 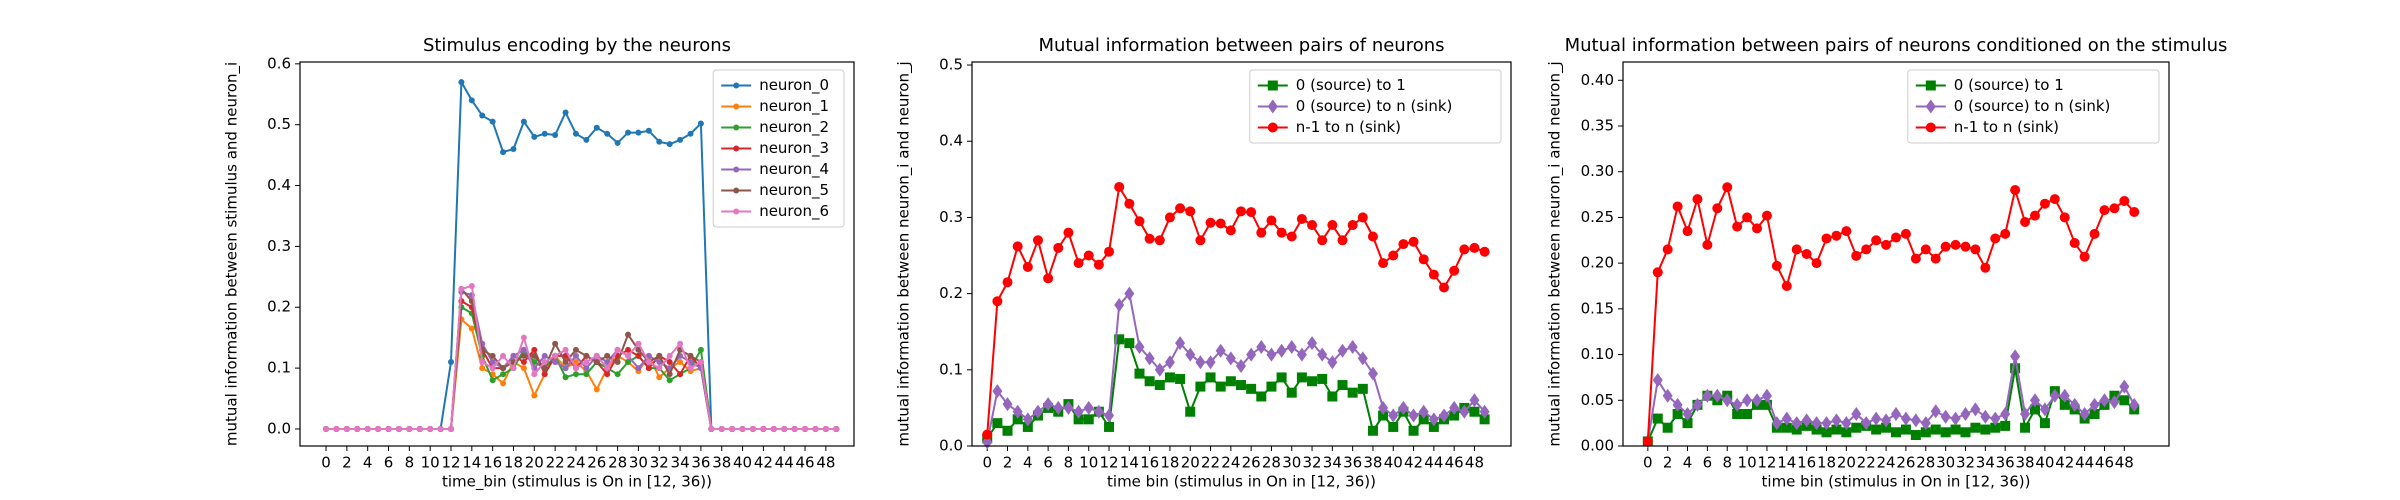 I want to click on x-tick-label: 2, so click(x=1668, y=463).